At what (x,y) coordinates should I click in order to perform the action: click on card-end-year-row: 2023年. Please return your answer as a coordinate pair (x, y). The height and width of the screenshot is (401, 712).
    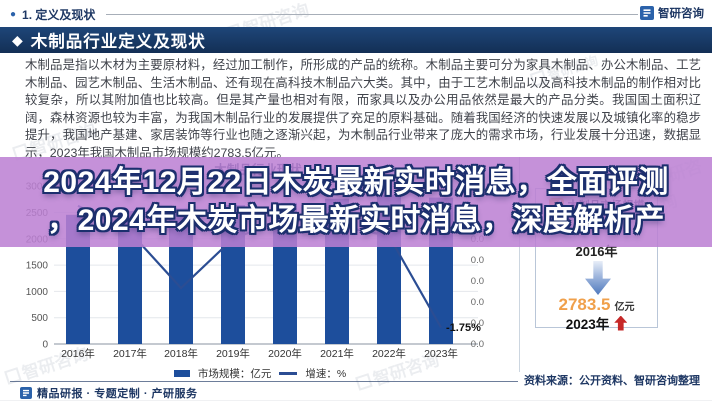
    Looking at the image, I should click on (596, 323).